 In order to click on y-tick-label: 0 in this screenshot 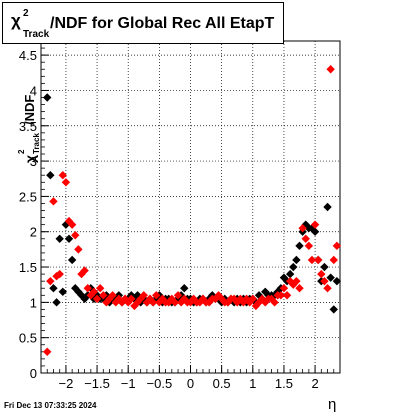, I will do `click(33, 373)`.